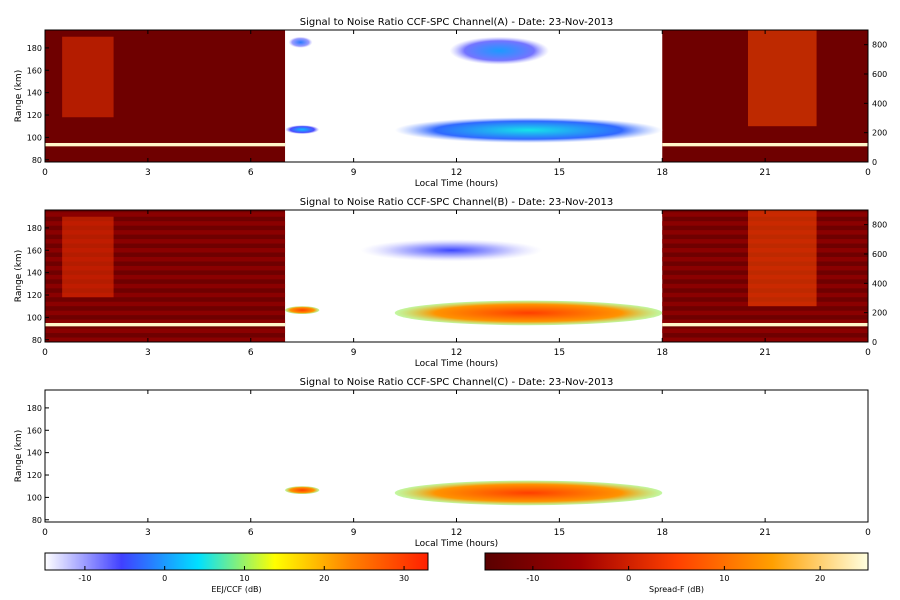 Image resolution: width=900 pixels, height=600 pixels. I want to click on colorbar-label: Spread-F (dB), so click(676, 589).